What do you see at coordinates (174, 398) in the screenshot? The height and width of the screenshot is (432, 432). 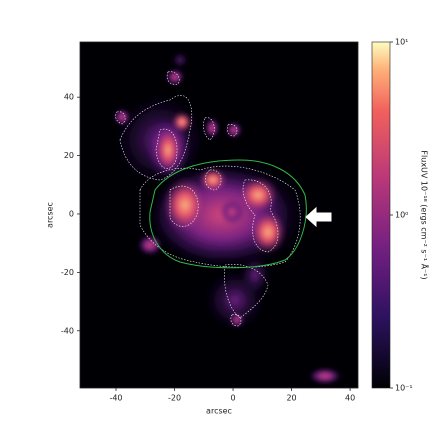 I see `x-tick-label: -20` at bounding box center [174, 398].